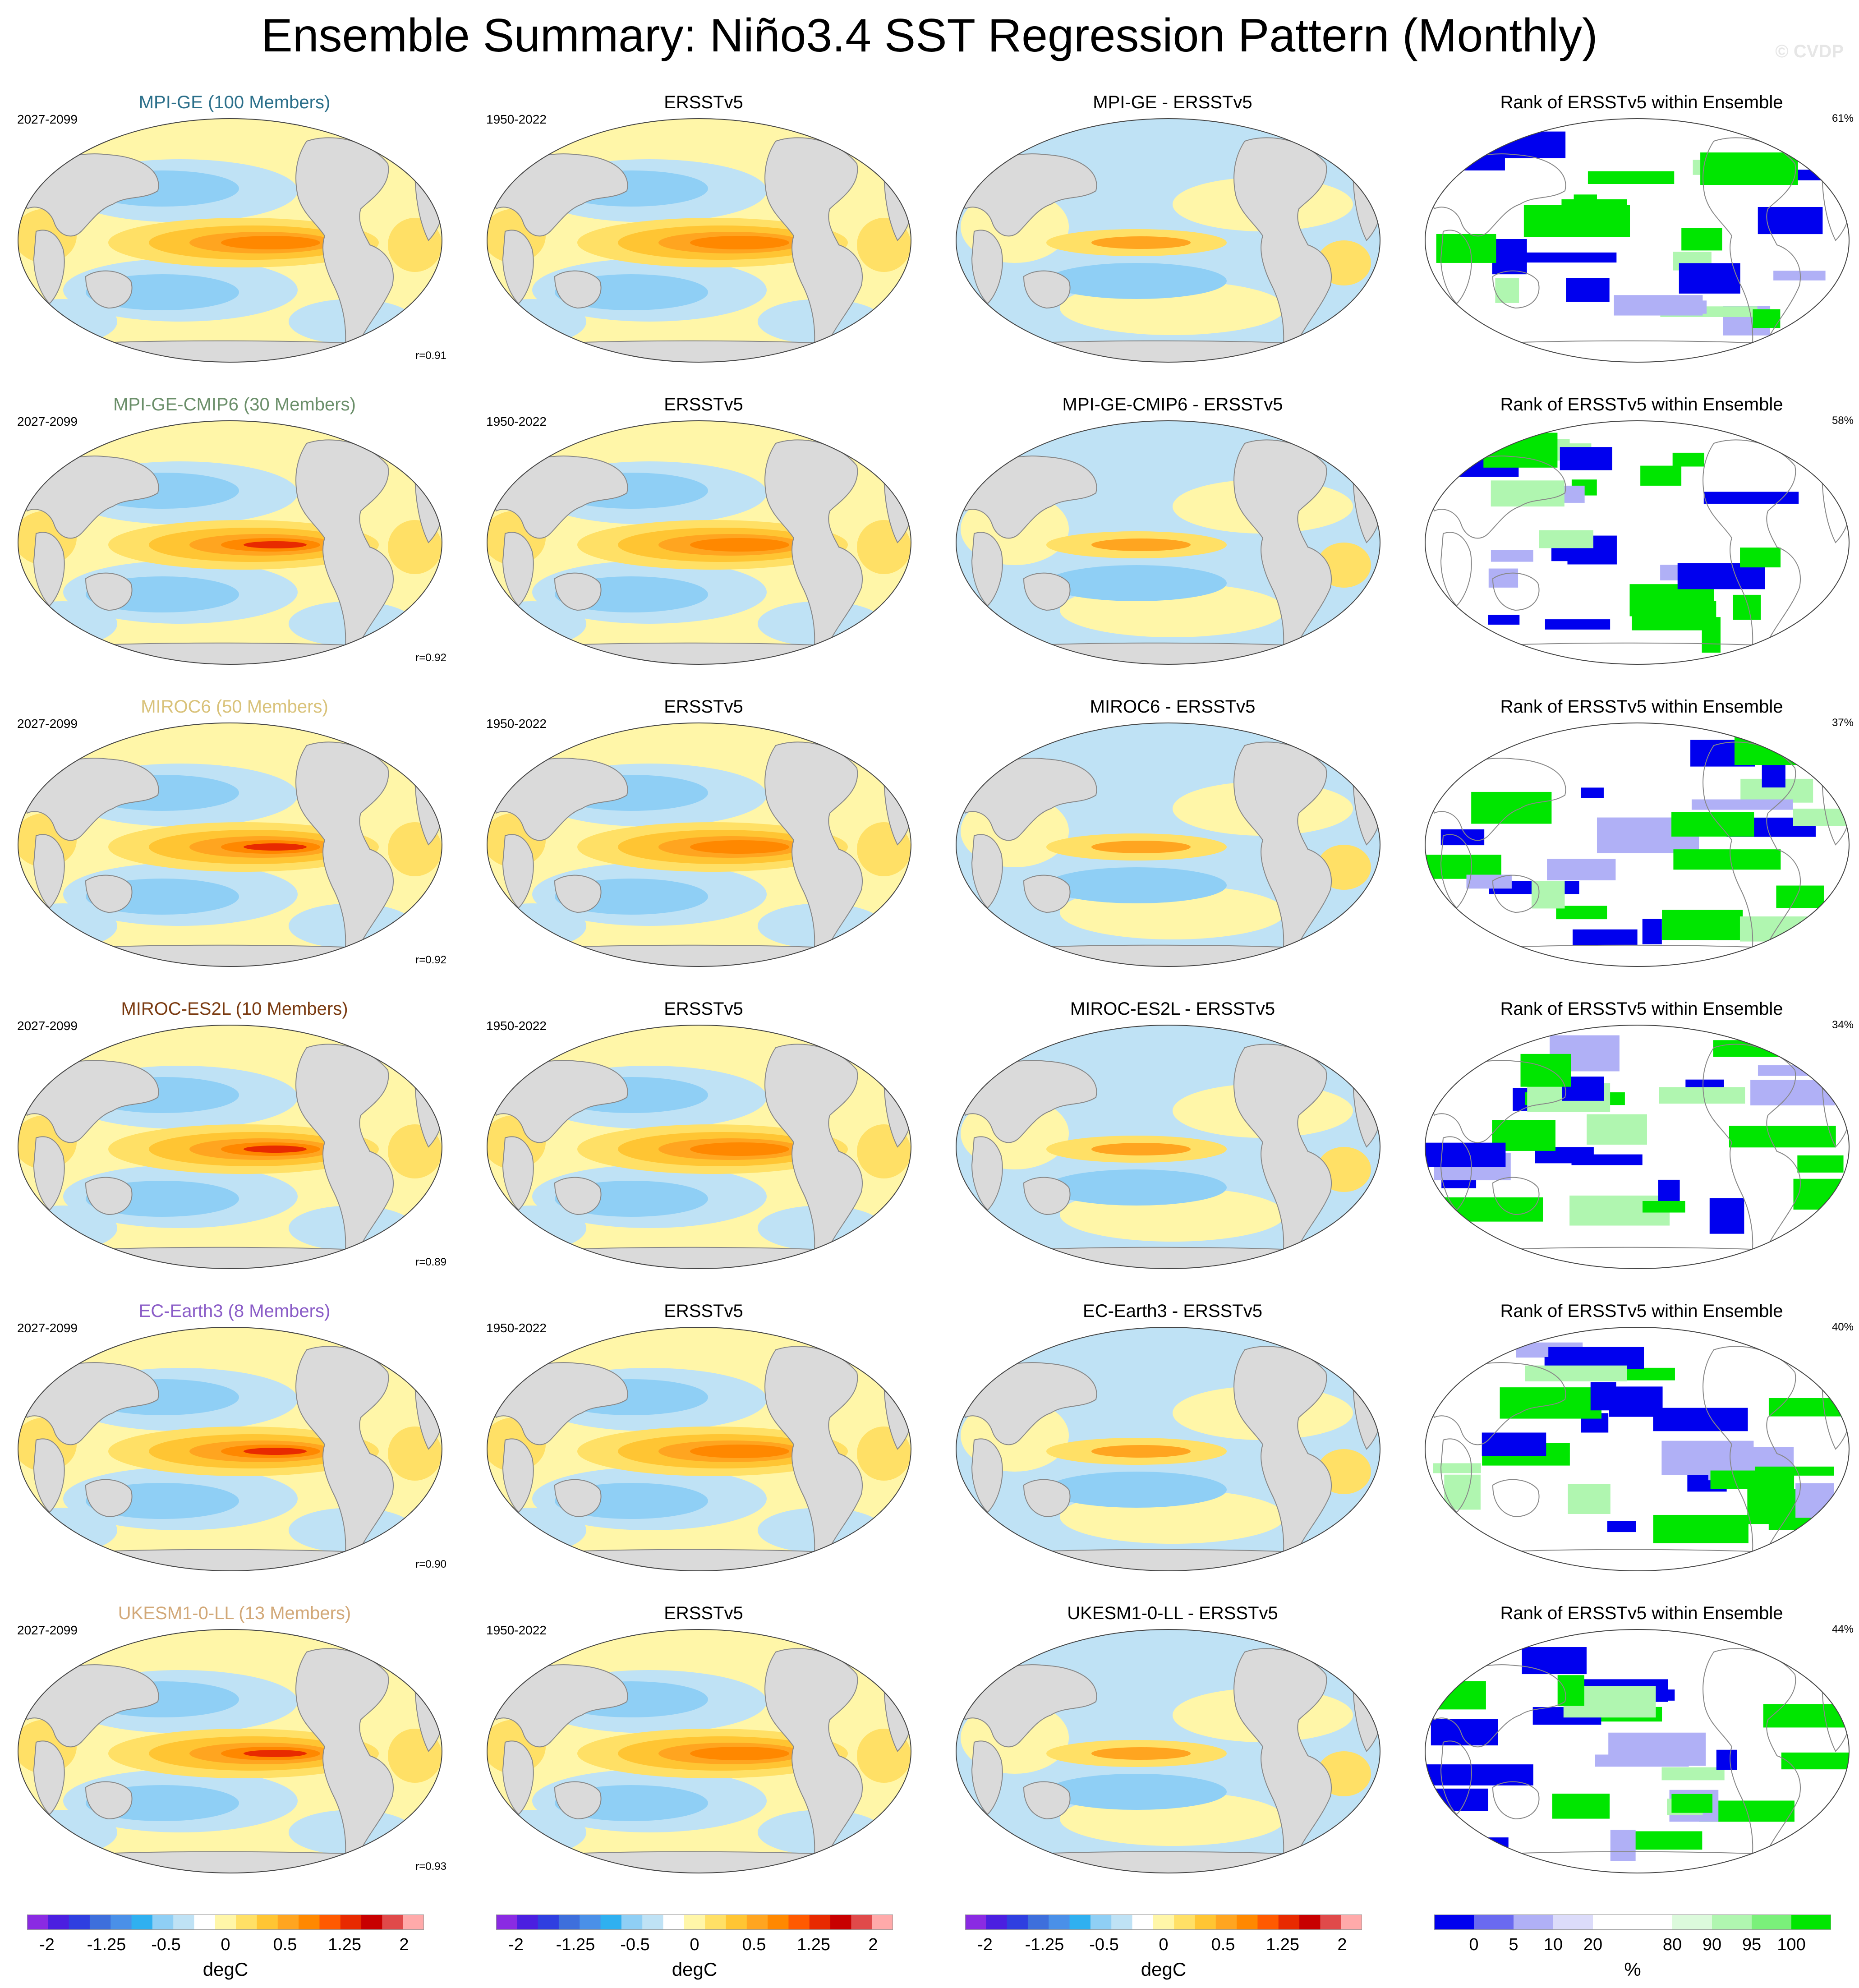 The image size is (1859, 1988). I want to click on model-panel-6: UKESM1-0-LL (13 Members) 2027-2099 r=0.93, so click(235, 1748).